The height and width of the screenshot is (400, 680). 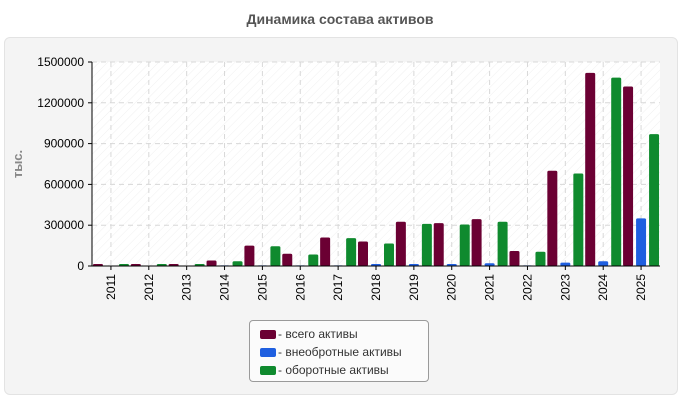 What do you see at coordinates (452, 287) in the screenshot?
I see `x-tick-label: 2020` at bounding box center [452, 287].